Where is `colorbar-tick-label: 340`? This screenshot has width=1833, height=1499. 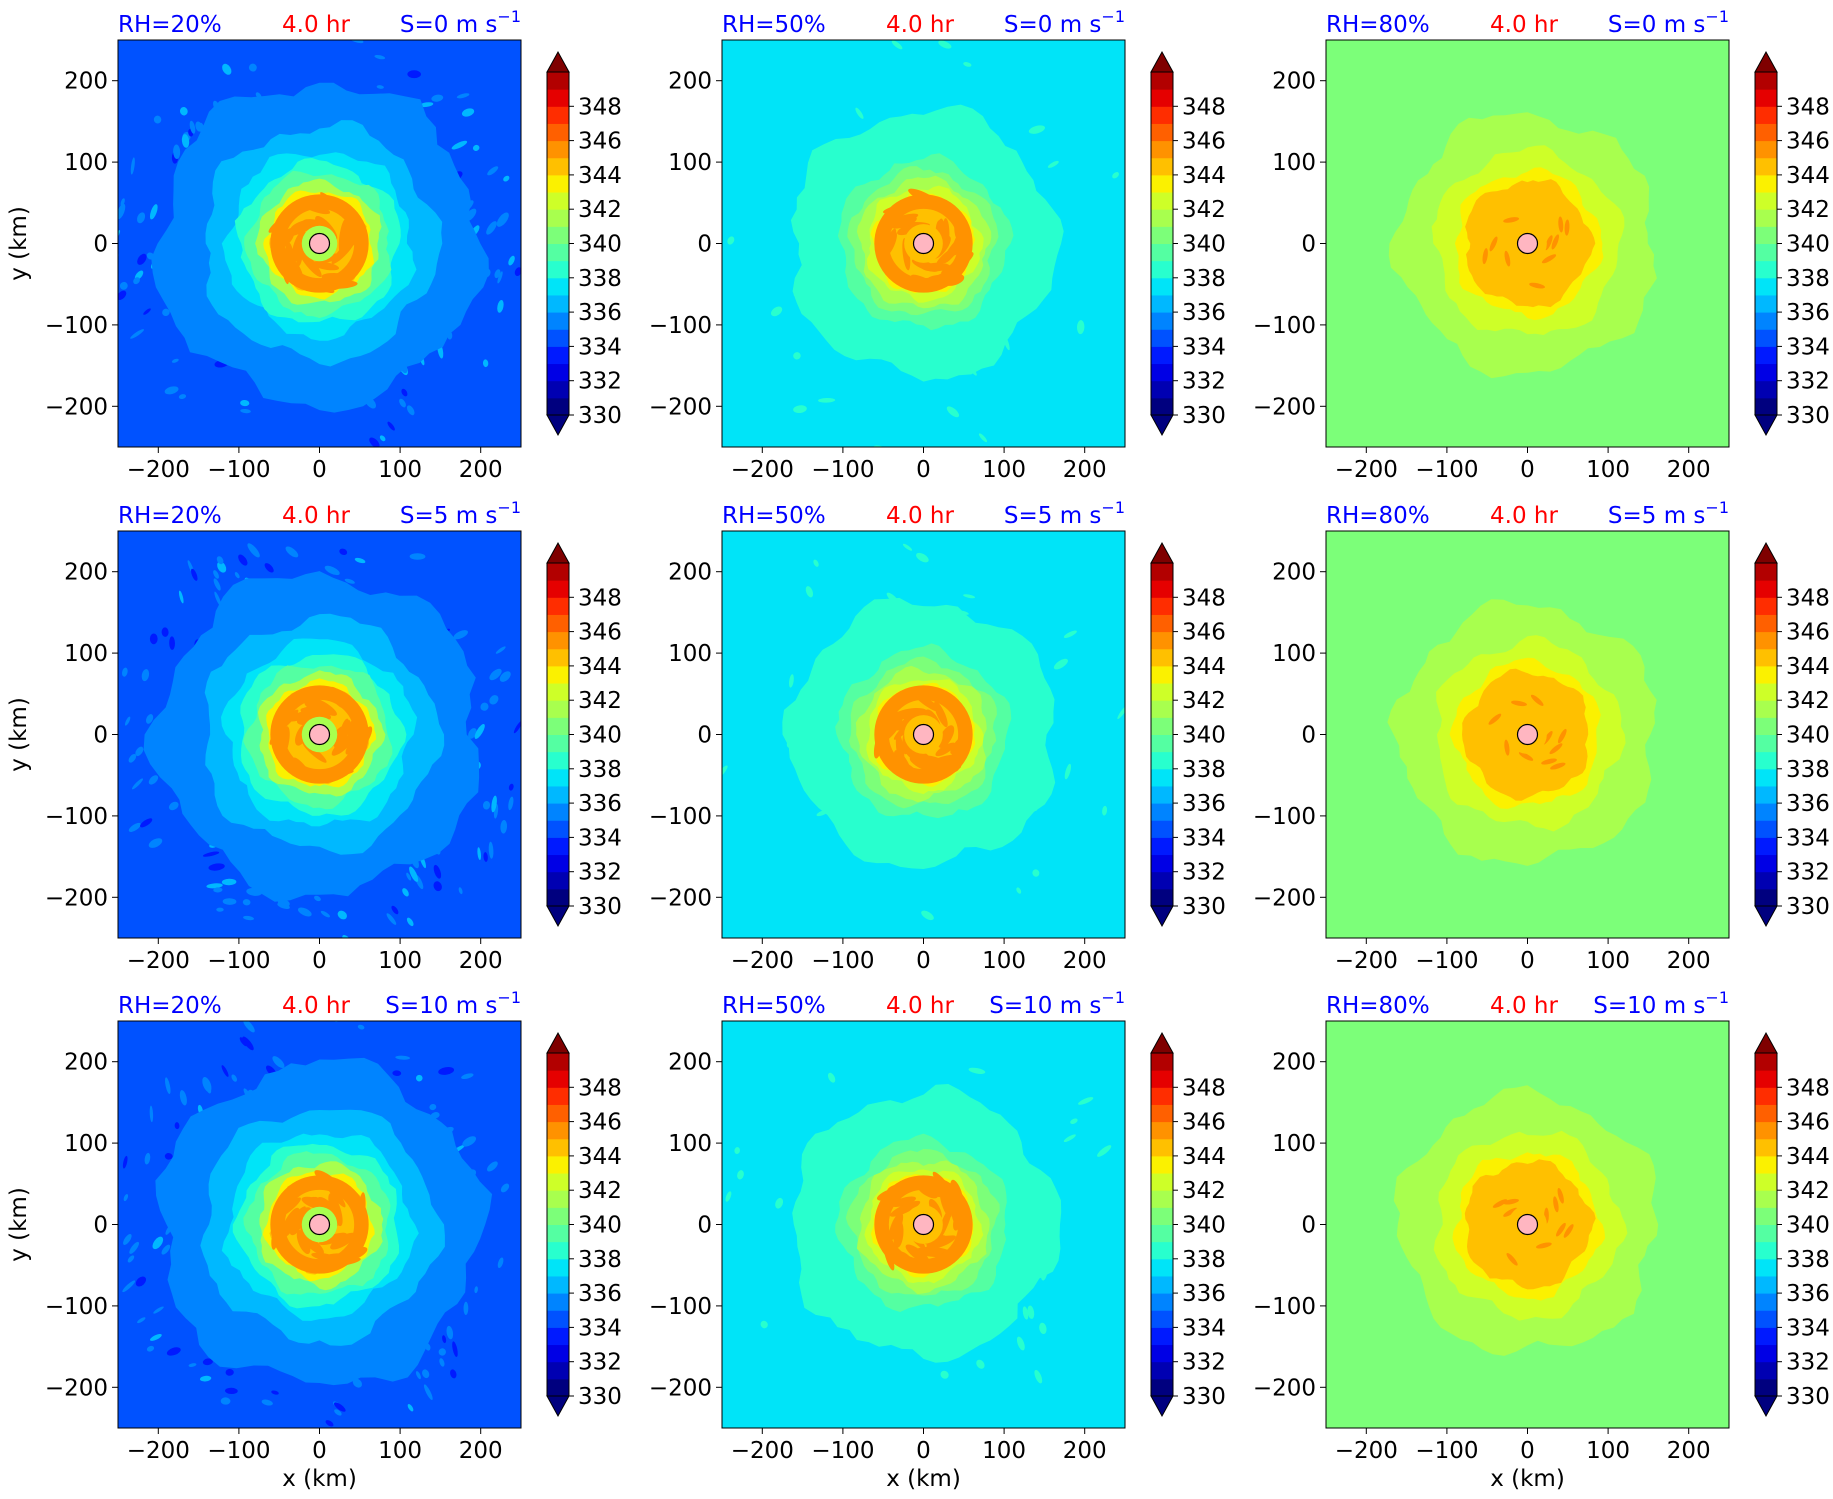
colorbar-tick-label: 340 is located at coordinates (1808, 245).